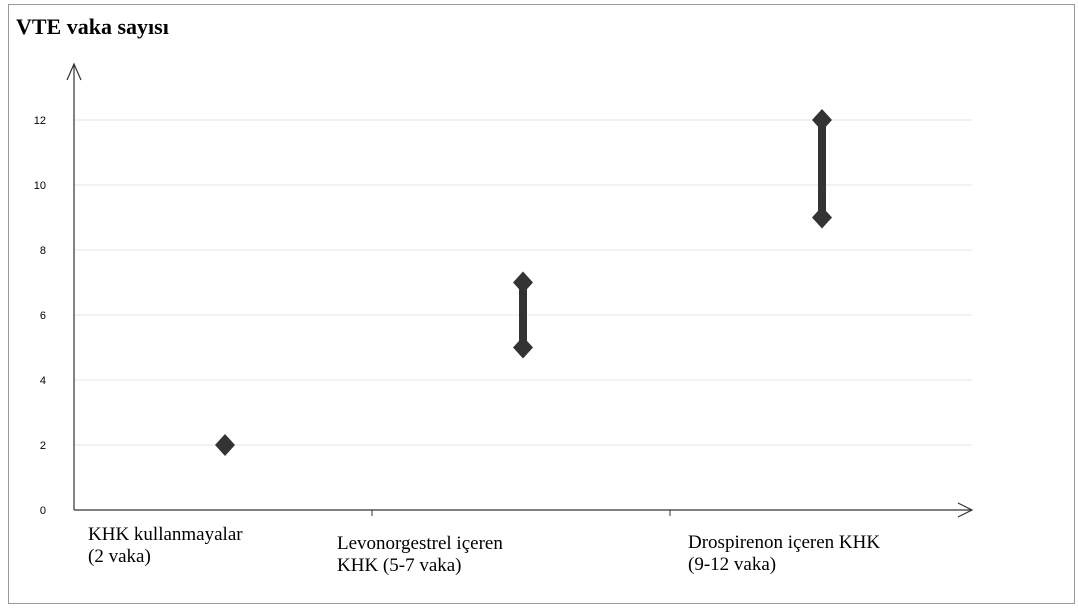  I want to click on y-tick-label-0: 0, so click(43, 511).